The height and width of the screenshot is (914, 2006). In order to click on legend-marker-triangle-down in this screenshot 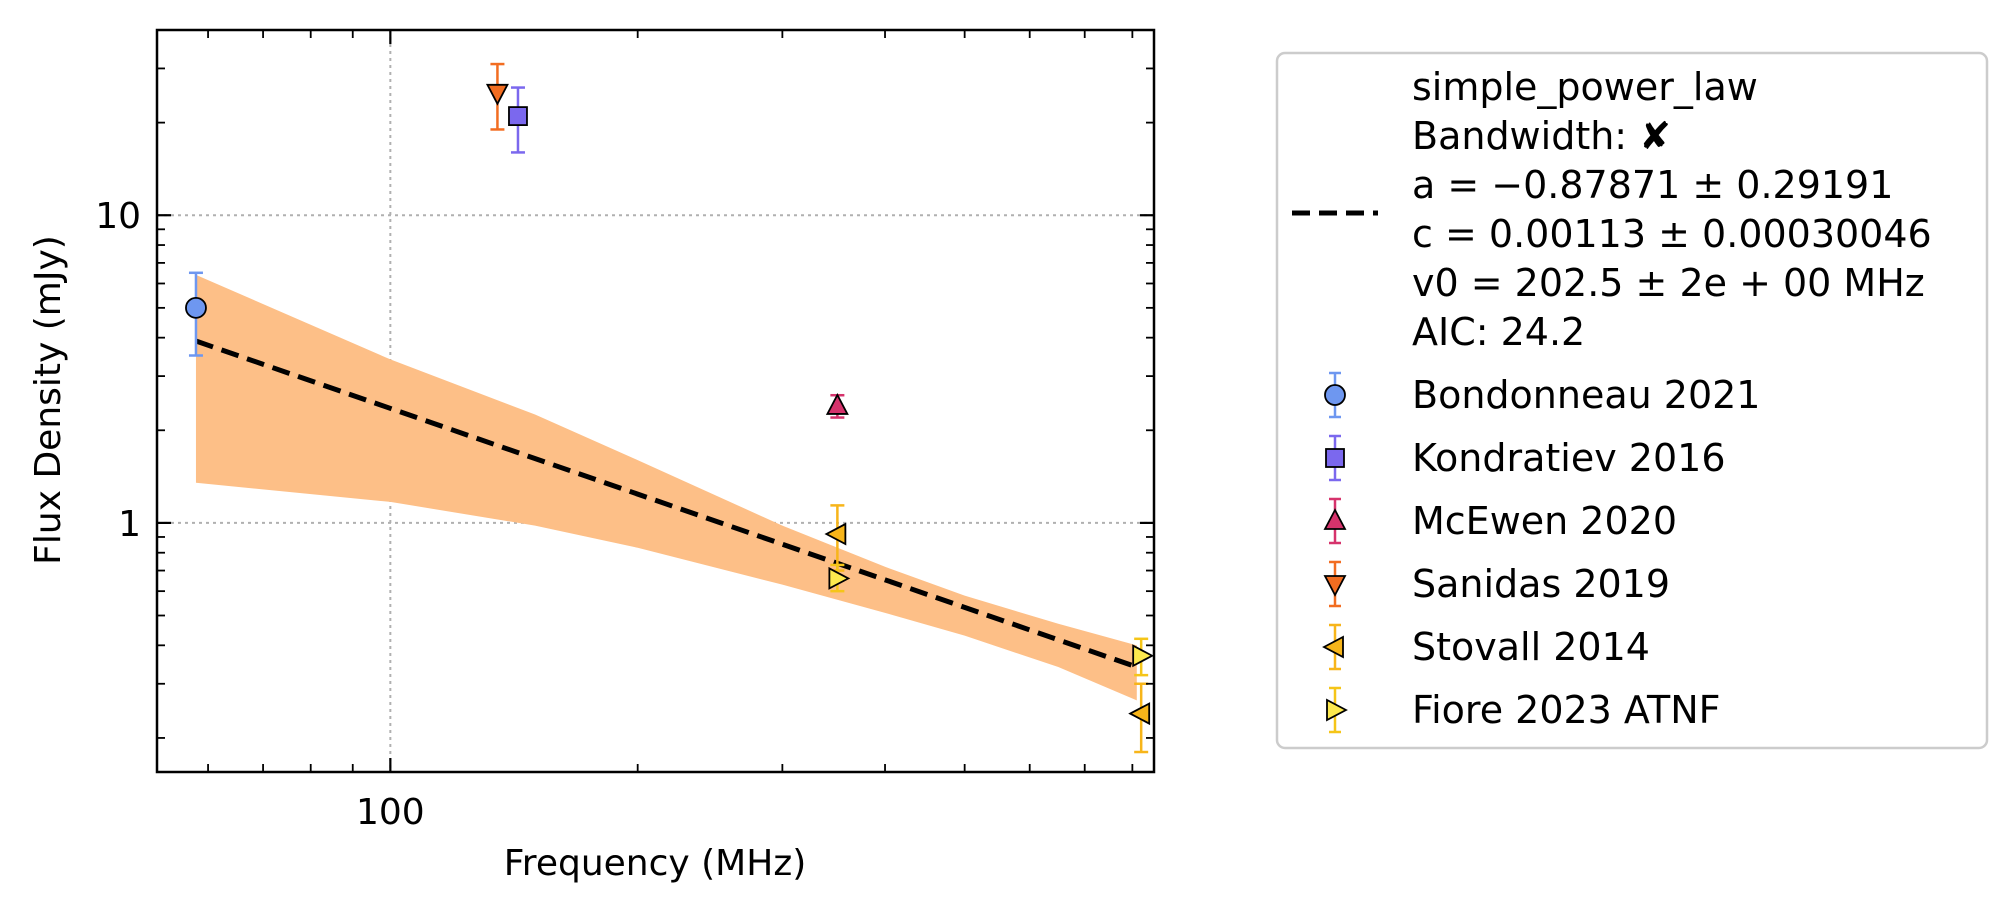, I will do `click(1335, 586)`.